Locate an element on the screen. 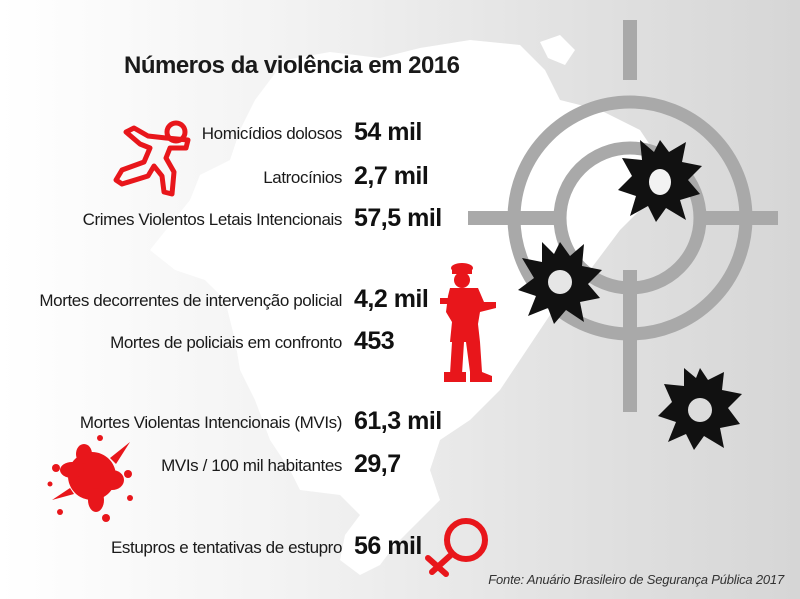 The image size is (800, 599). stat-value-mvis-por-100-mil: 29,7 is located at coordinates (377, 464).